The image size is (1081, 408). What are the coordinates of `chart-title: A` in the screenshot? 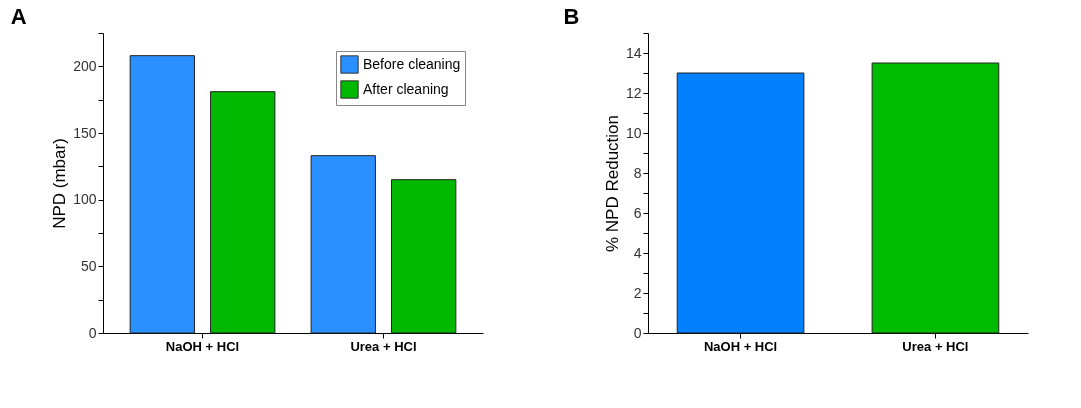 It's located at (18, 16).